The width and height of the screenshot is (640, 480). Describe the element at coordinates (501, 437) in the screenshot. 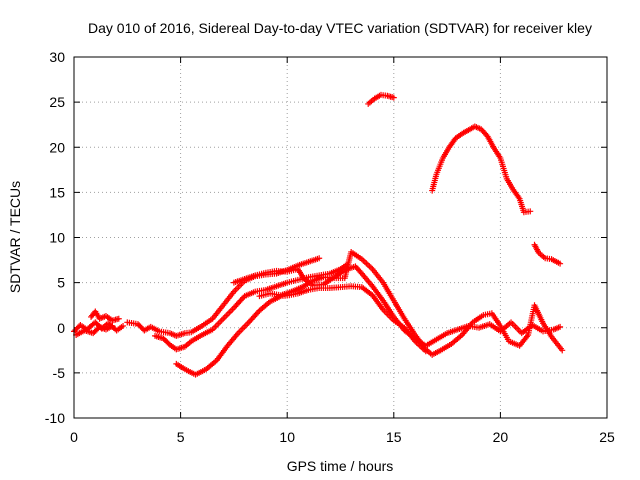

I see `x-tick-label: 20` at that location.